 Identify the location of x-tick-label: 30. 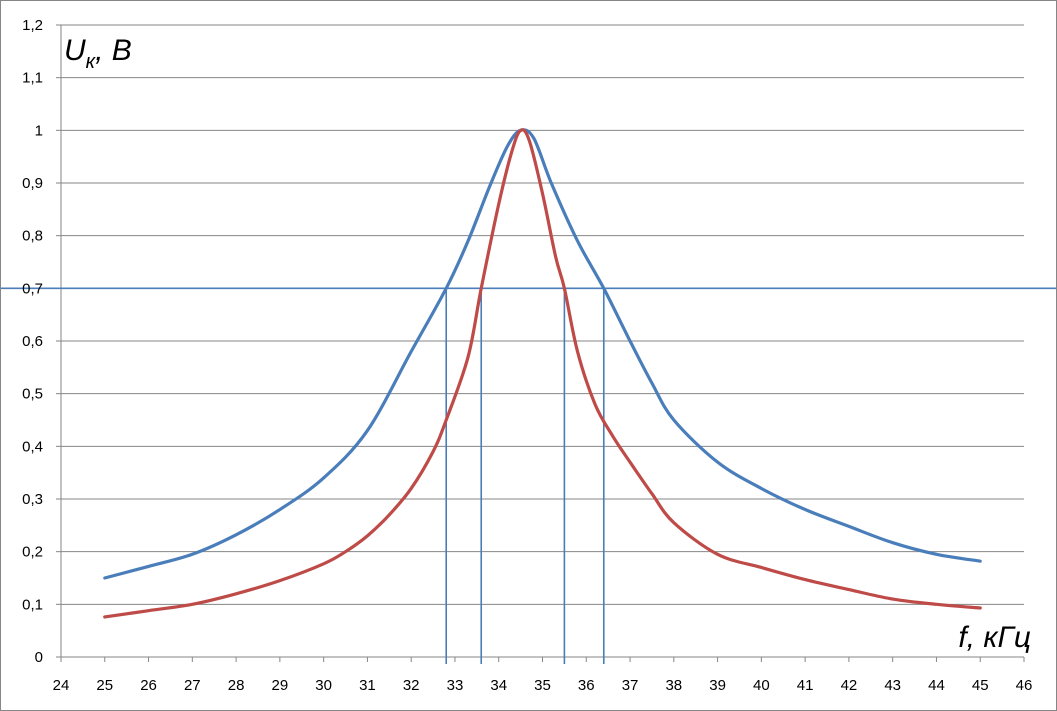
(323, 685).